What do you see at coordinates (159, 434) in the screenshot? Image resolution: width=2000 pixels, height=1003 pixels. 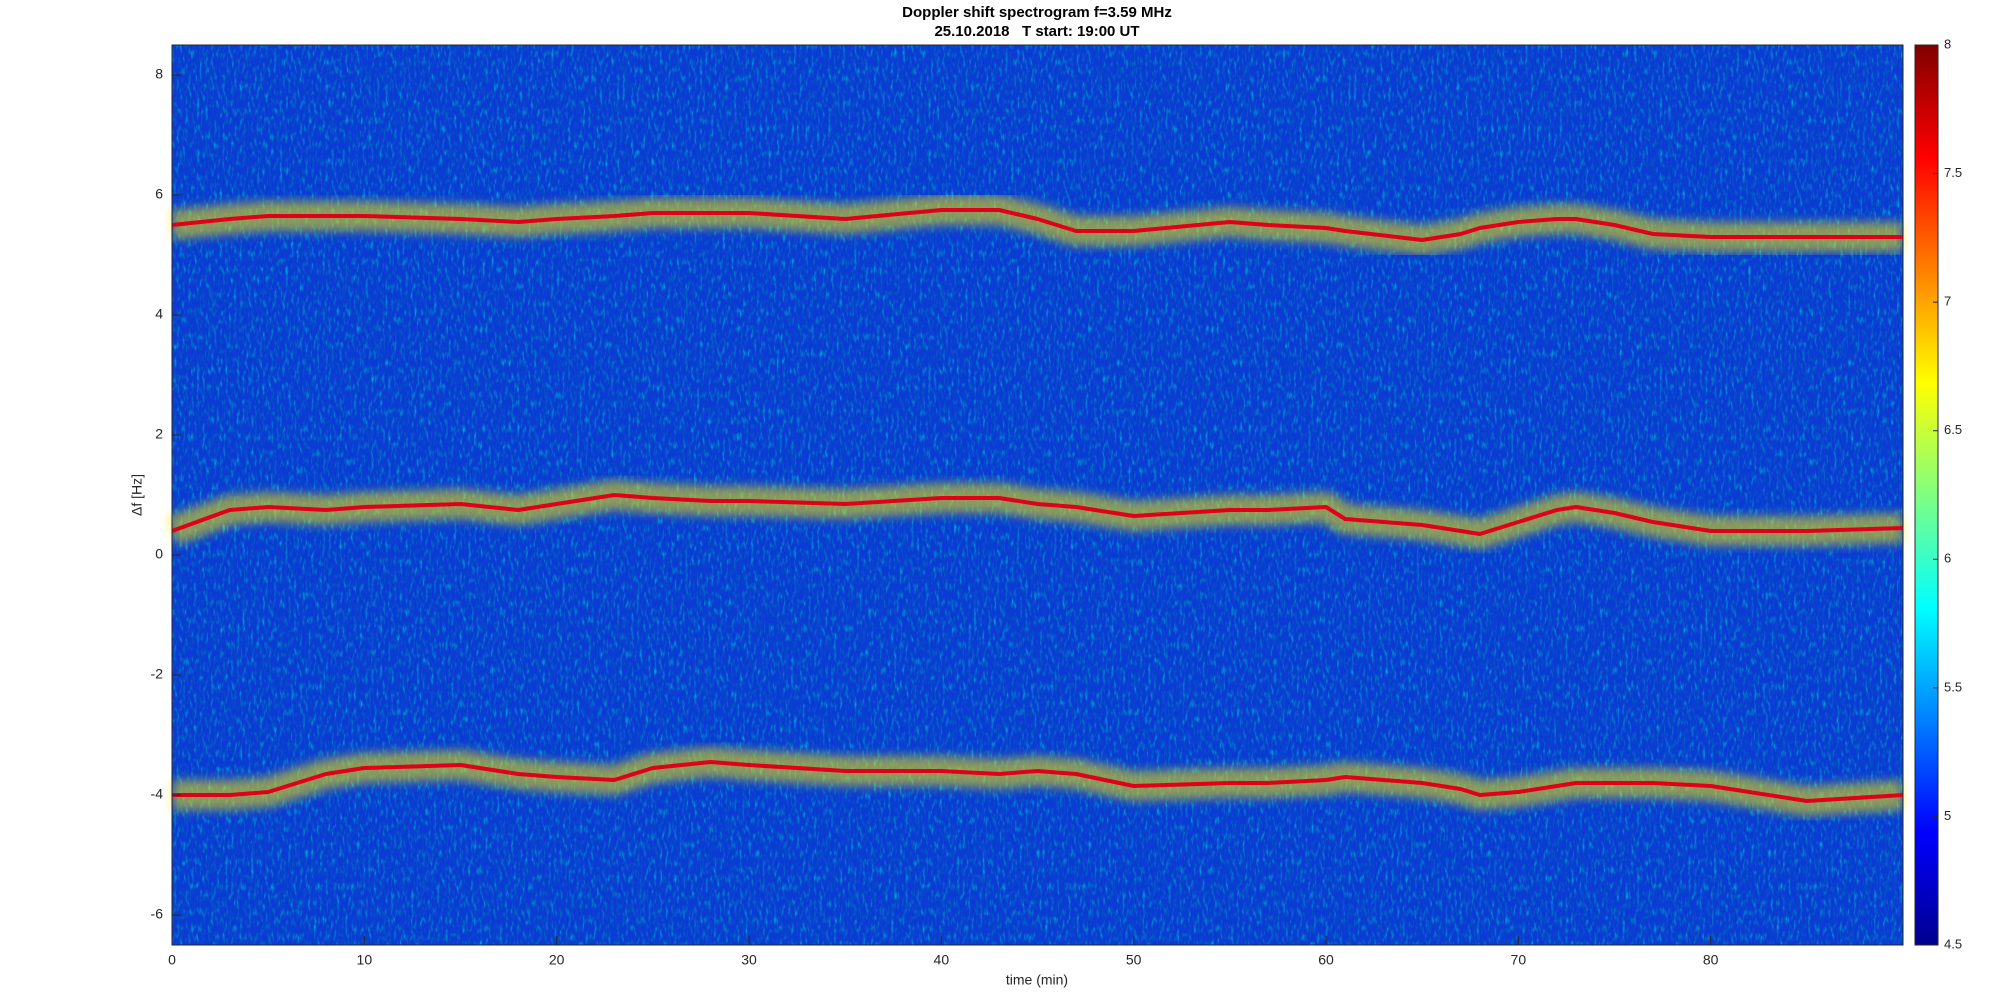 I see `y-tick-label: 2` at bounding box center [159, 434].